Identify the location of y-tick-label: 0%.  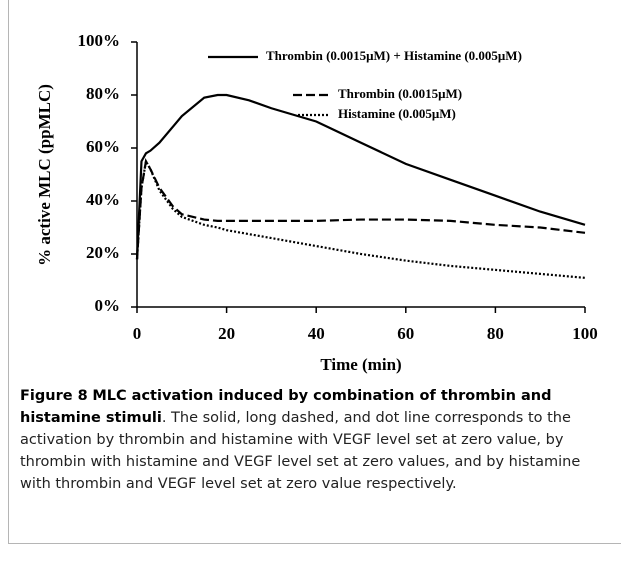
(108, 305).